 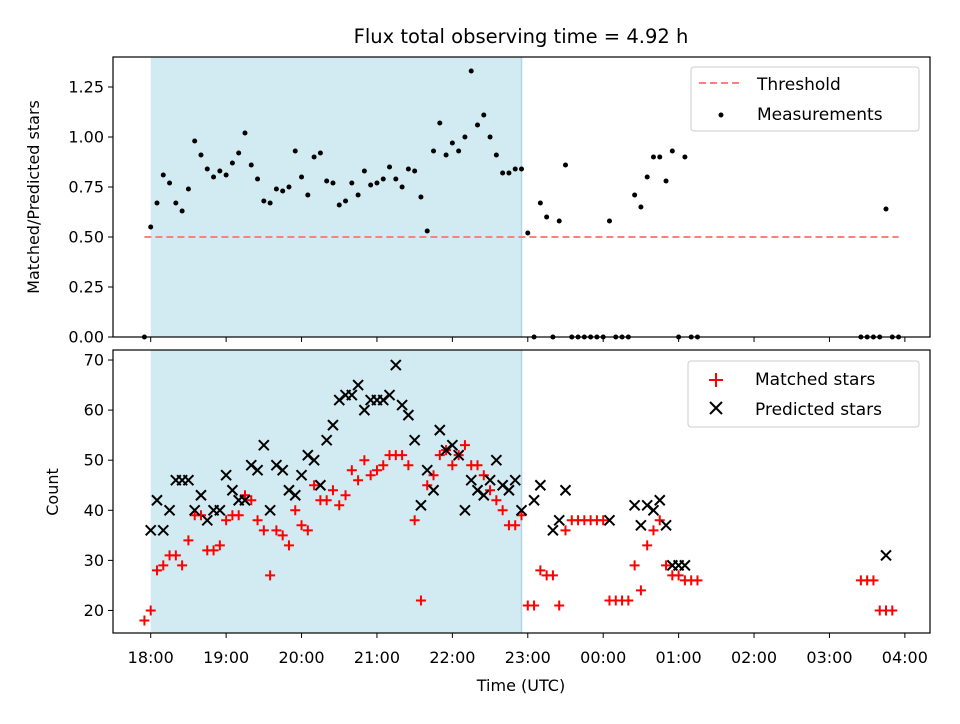 I want to click on x-tick-label: 02:00, so click(x=754, y=657).